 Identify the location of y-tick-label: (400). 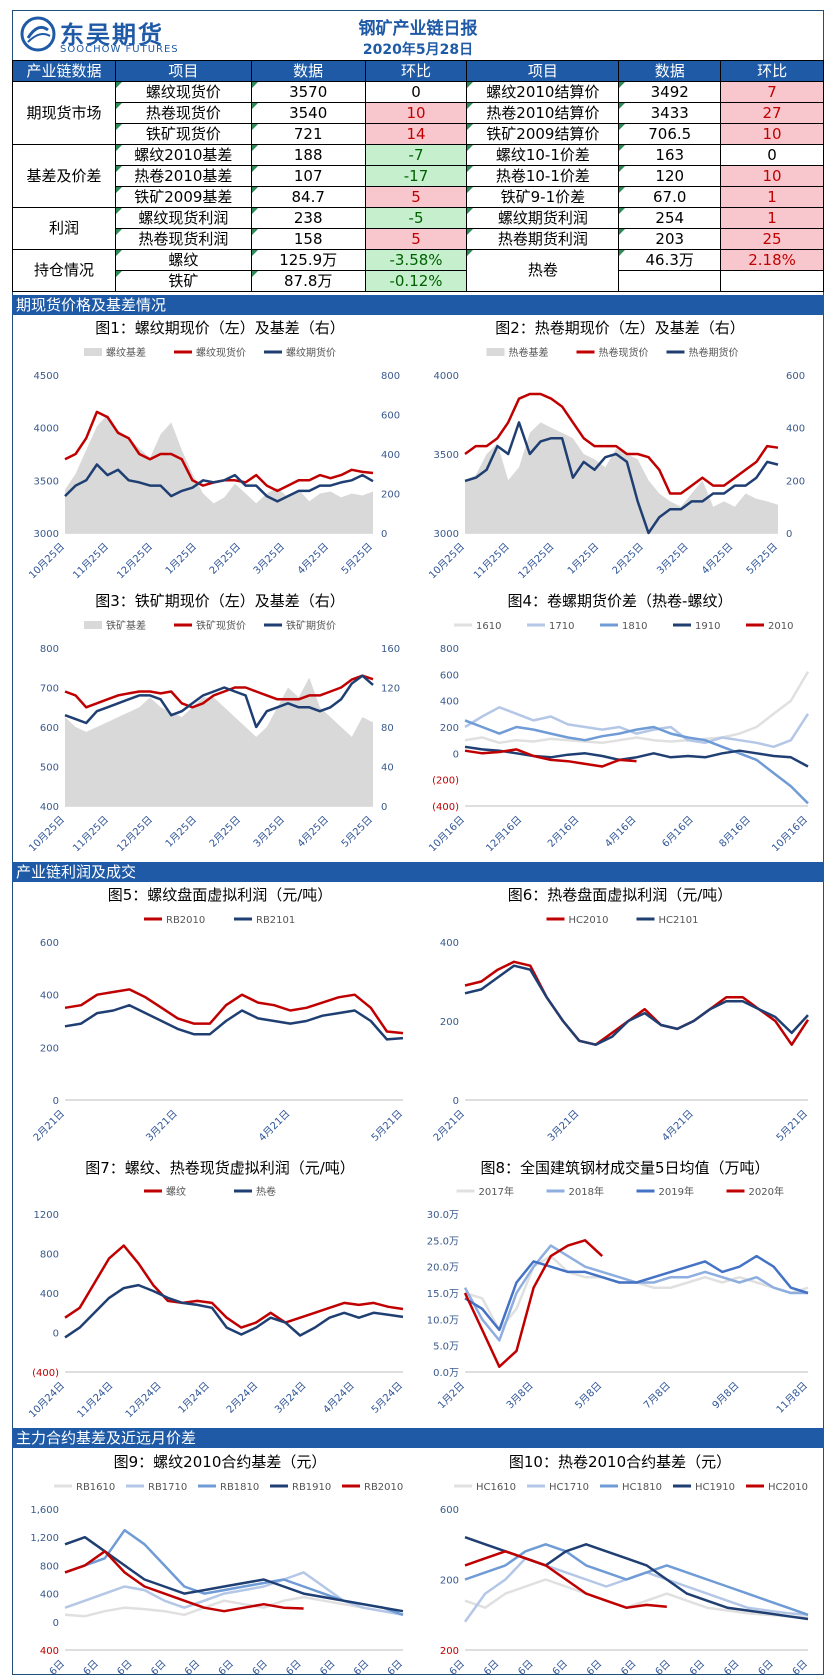
(445, 807).